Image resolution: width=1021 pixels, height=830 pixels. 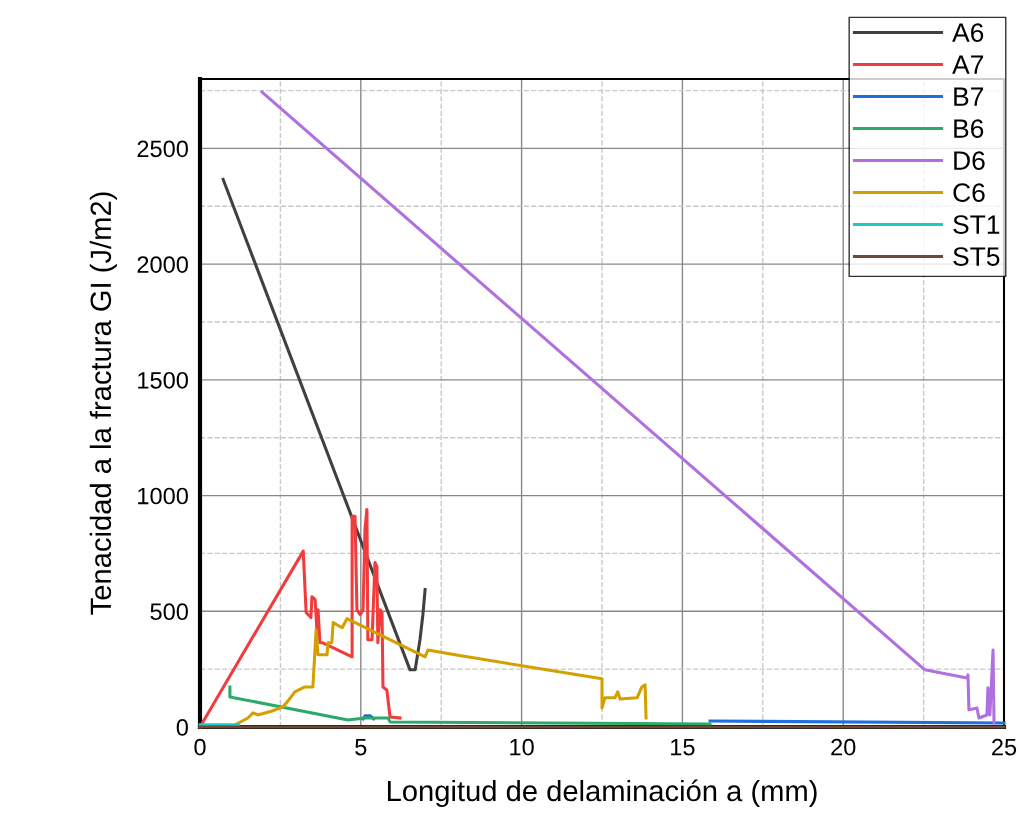 I want to click on x-tick-label: 5, so click(x=361, y=747).